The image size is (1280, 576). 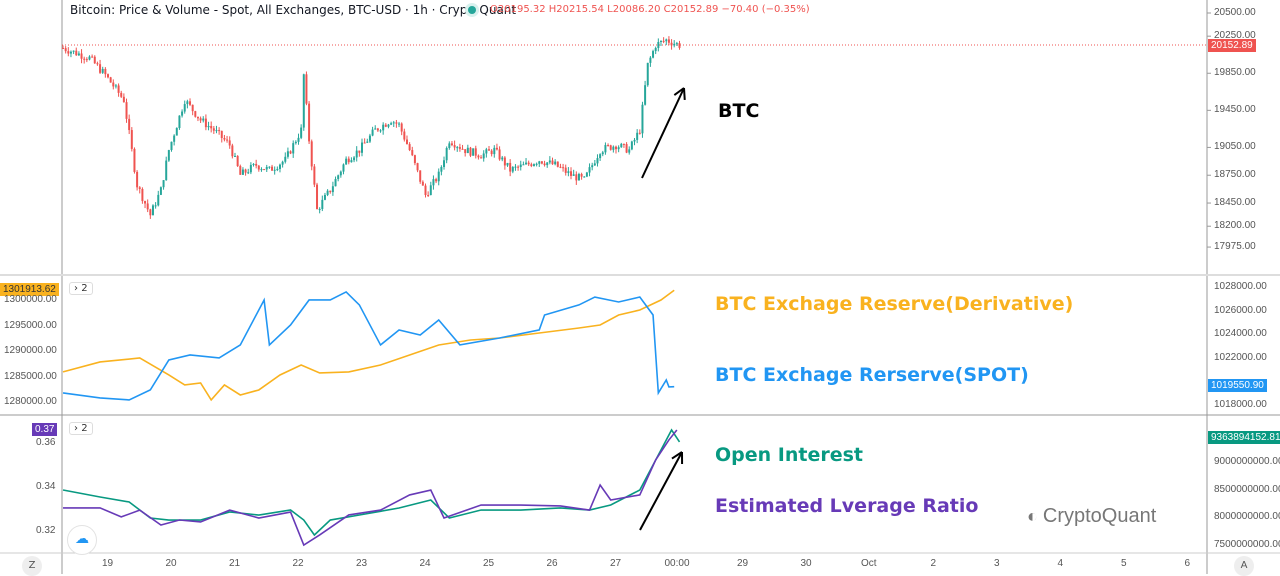 What do you see at coordinates (1244, 566) in the screenshot?
I see `auto-scale-right-button: A` at bounding box center [1244, 566].